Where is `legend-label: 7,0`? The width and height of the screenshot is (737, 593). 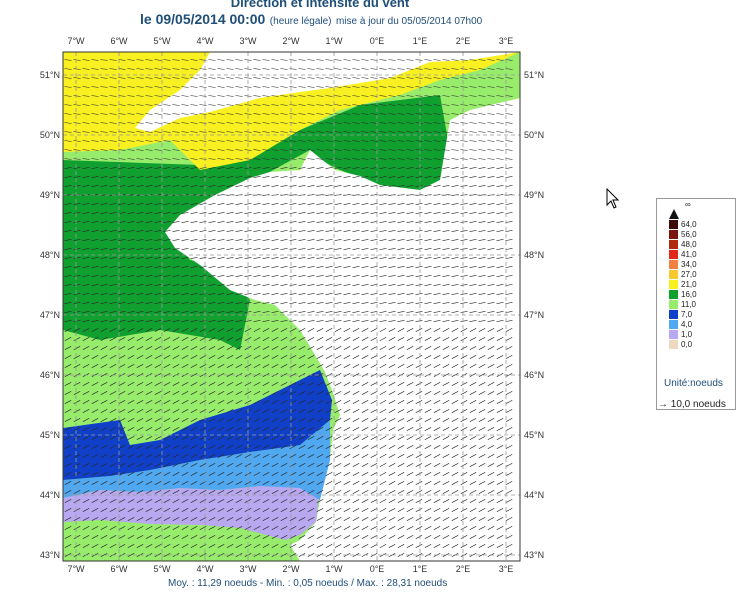
legend-label: 7,0 is located at coordinates (687, 314).